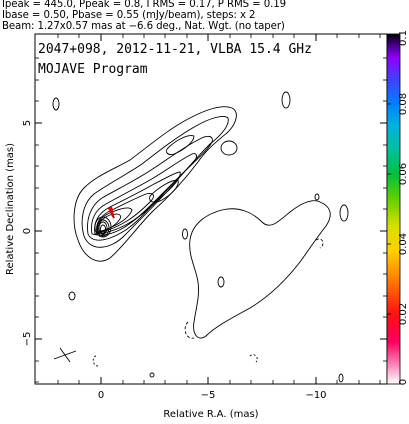  Describe the element at coordinates (175, 49) in the screenshot. I see `plot-title: 2047+098, 2012-11-21, VLBA 15.4 GHz` at that location.